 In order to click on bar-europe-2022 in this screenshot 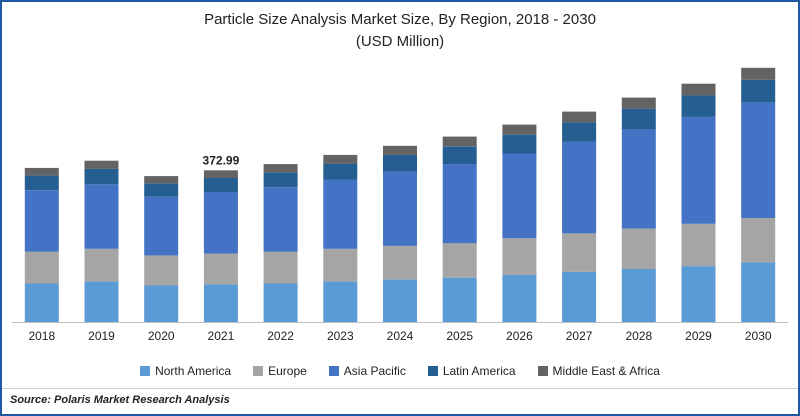, I will do `click(280, 267)`.